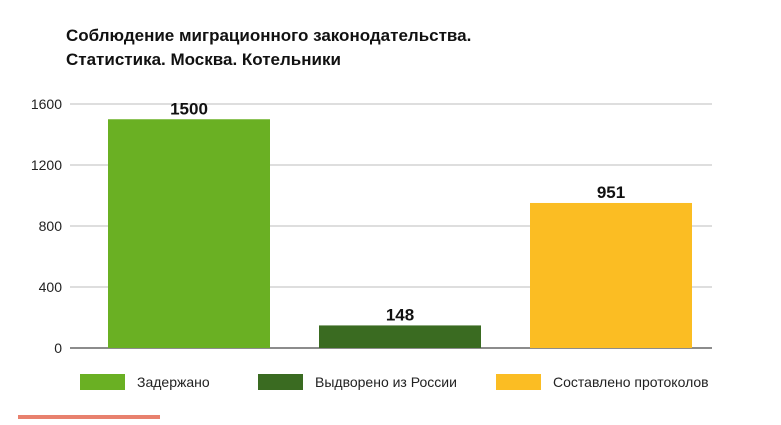  I want to click on data-label-2: 951, so click(611, 192).